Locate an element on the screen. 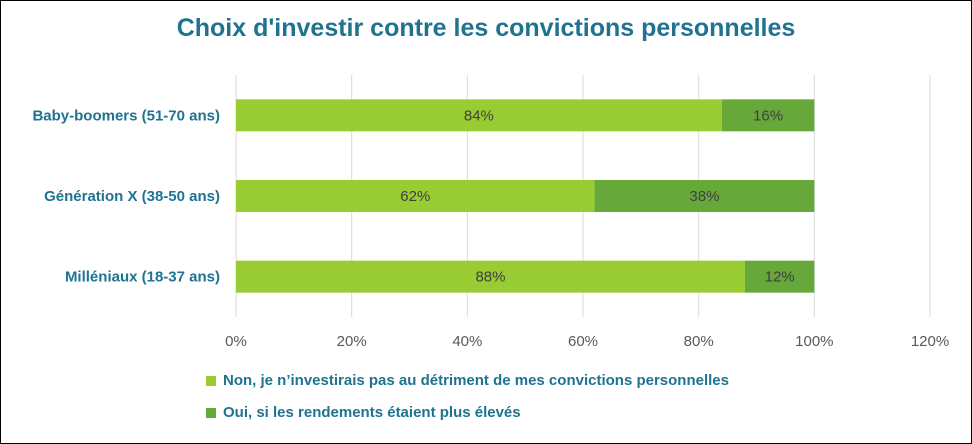 Image resolution: width=972 pixels, height=444 pixels. x-tick-label: 120% is located at coordinates (930, 341).